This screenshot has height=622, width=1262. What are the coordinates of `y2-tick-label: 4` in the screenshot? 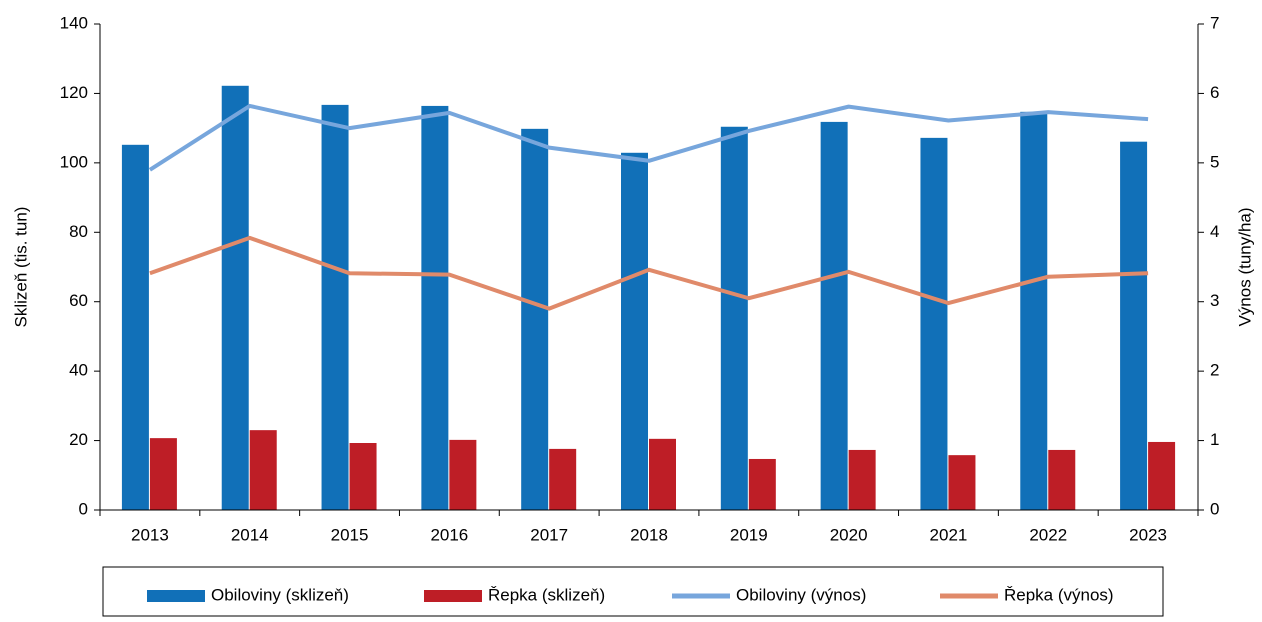 It's located at (1214, 231).